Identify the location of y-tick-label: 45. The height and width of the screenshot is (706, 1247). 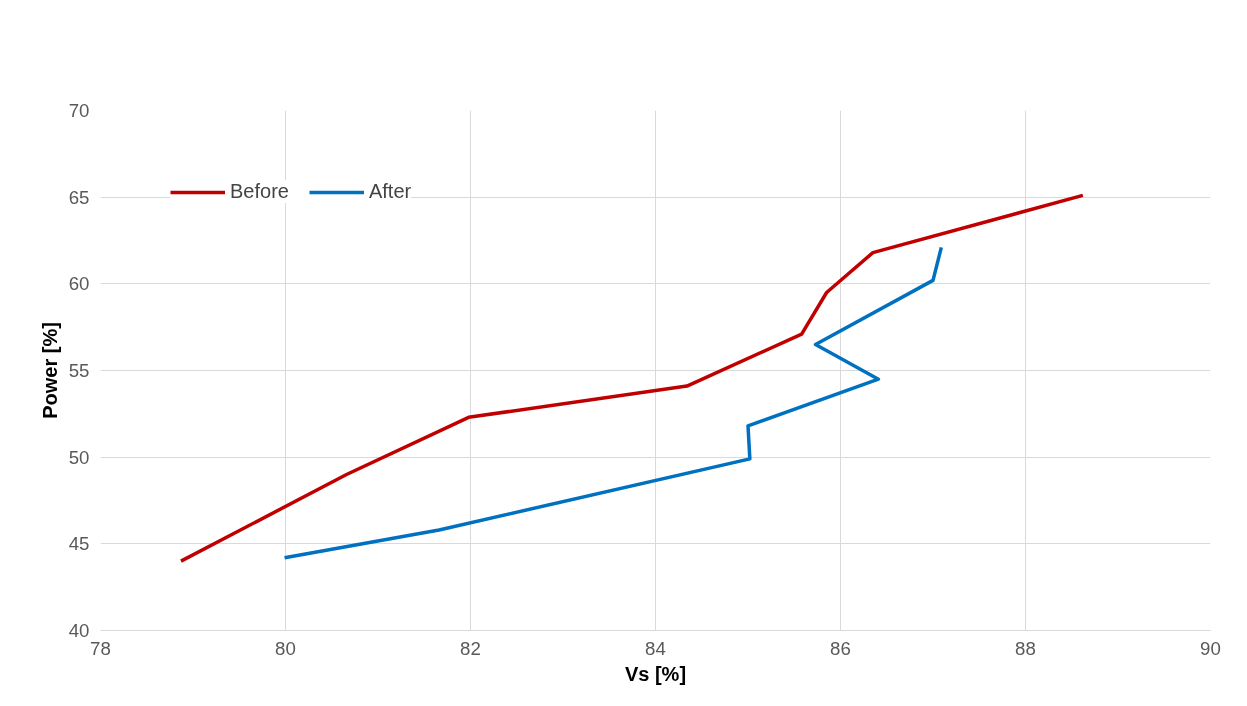
(79, 544).